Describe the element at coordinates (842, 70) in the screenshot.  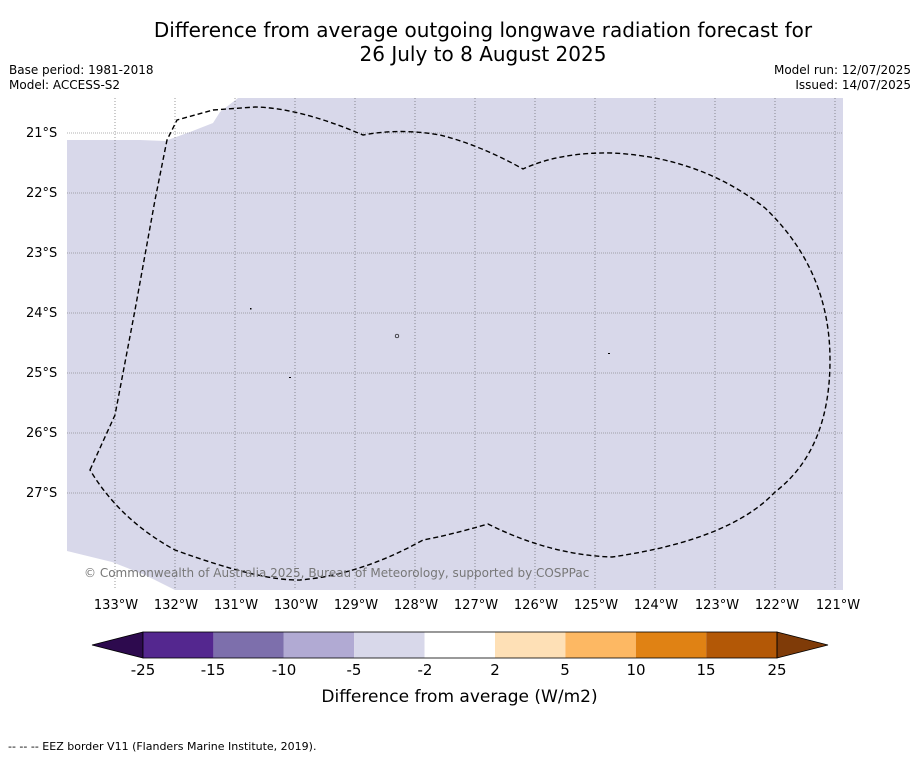
I see `model-run: Model run: 12/07/2025` at that location.